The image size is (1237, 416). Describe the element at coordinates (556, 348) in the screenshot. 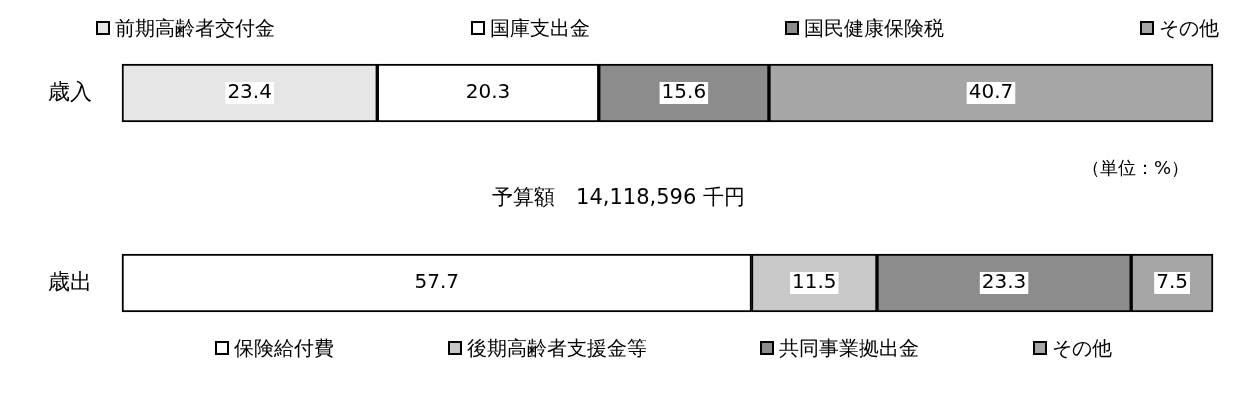

I see `legend-label: 後期高齢者支援金等` at that location.